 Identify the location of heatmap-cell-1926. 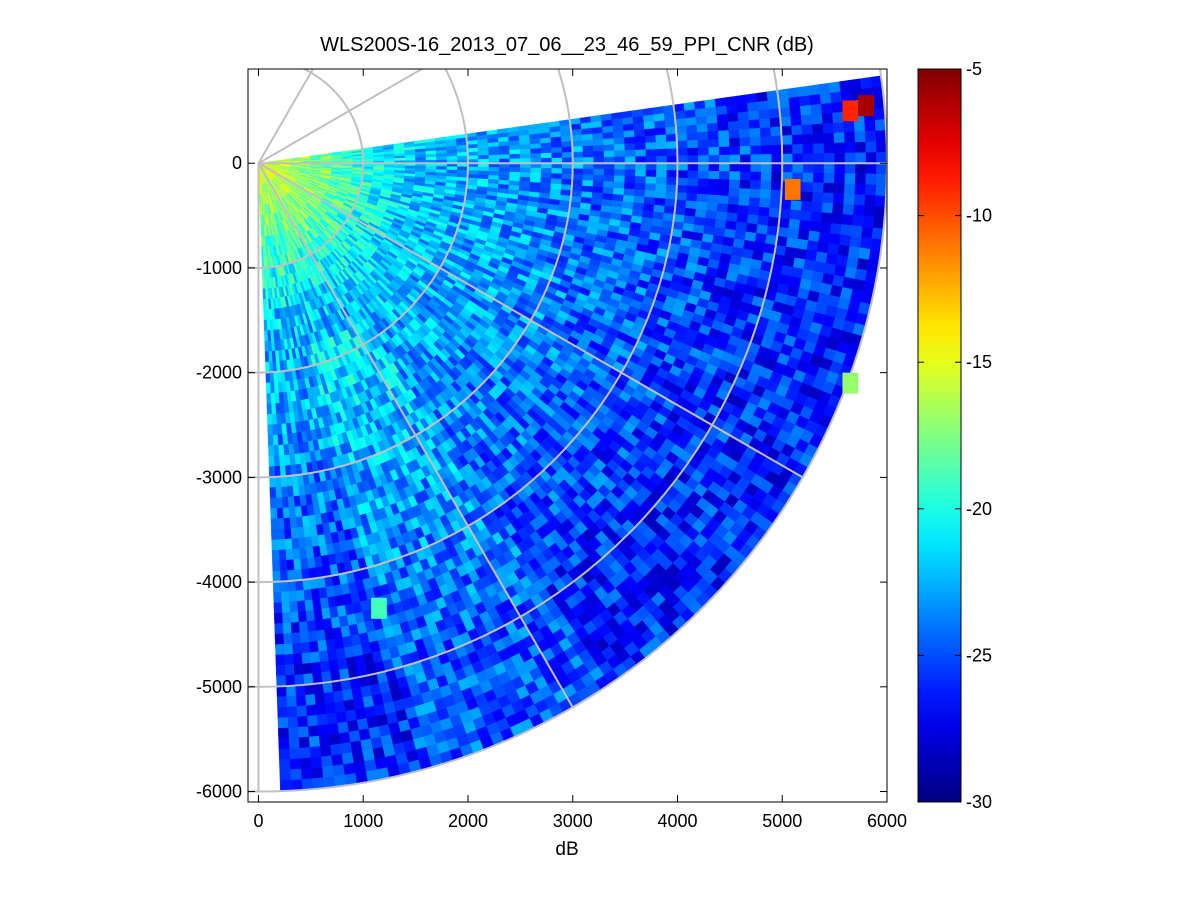
(473, 157).